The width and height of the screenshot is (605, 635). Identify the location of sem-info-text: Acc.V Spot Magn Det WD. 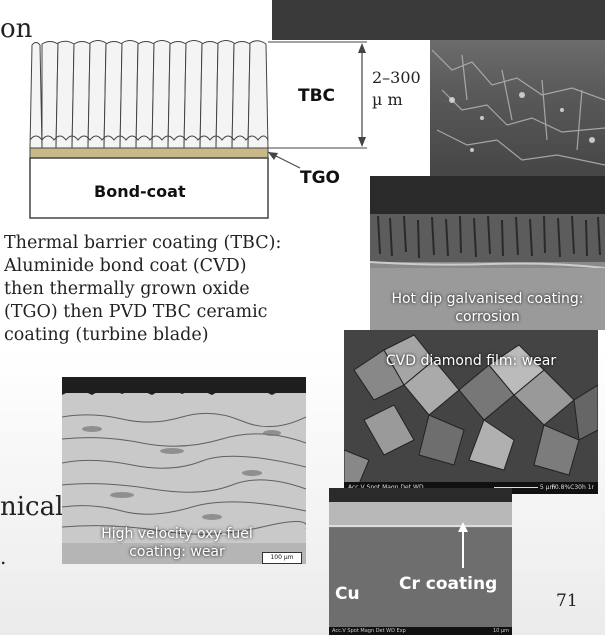
(386, 487).